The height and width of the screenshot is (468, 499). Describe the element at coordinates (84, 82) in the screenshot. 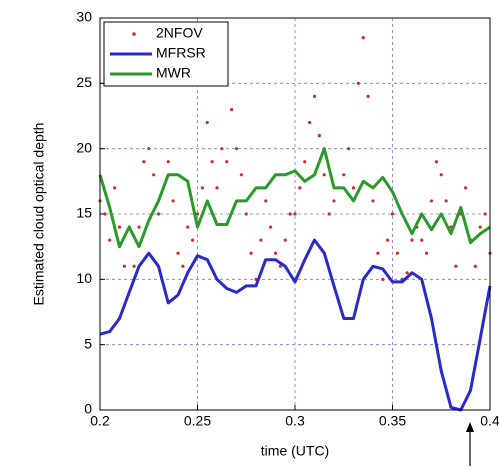

I see `y-tick-label: 25` at that location.